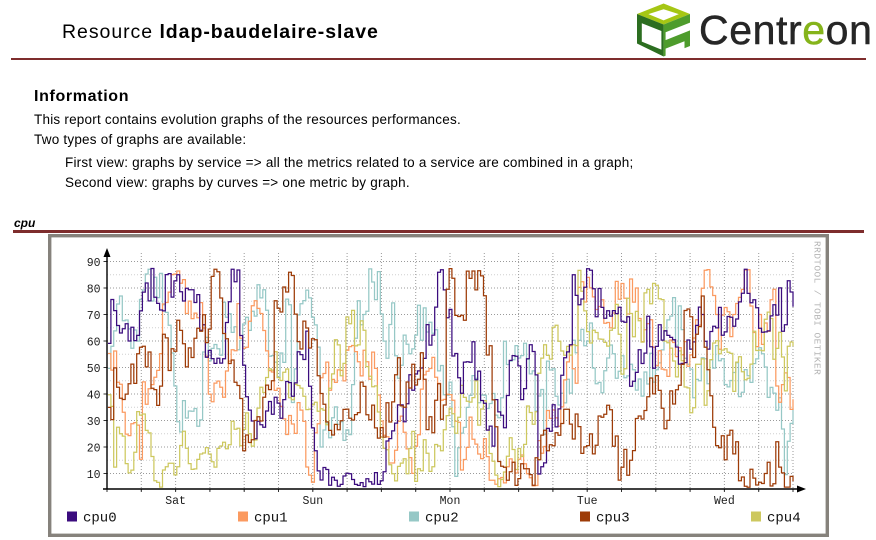 The height and width of the screenshot is (540, 876). I want to click on svg-text: Tue, so click(587, 501).